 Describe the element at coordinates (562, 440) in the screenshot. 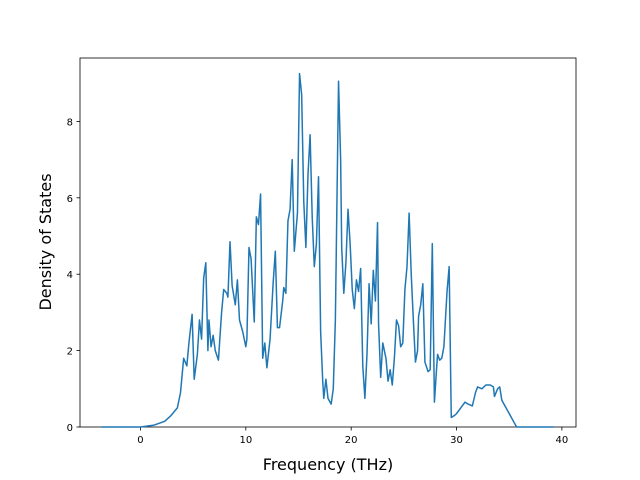

I see `x-tick-label: 40` at that location.